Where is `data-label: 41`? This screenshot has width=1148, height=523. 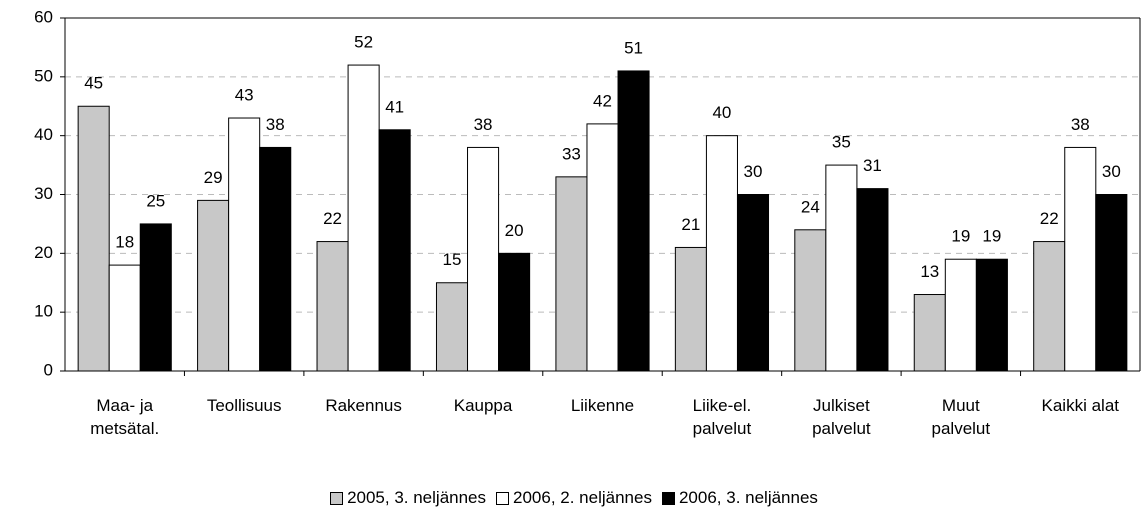 data-label: 41 is located at coordinates (394, 106).